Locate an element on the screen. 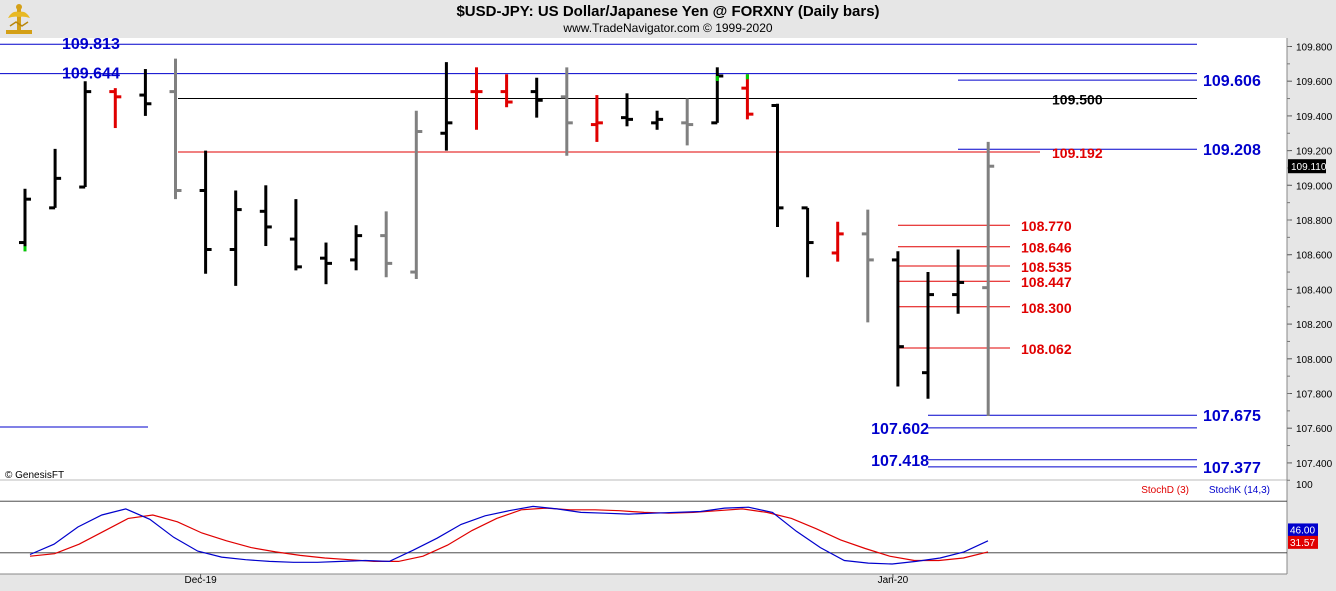 The height and width of the screenshot is (591, 1336). legend-stoch-k: StochK (14,3) is located at coordinates (1239, 490).